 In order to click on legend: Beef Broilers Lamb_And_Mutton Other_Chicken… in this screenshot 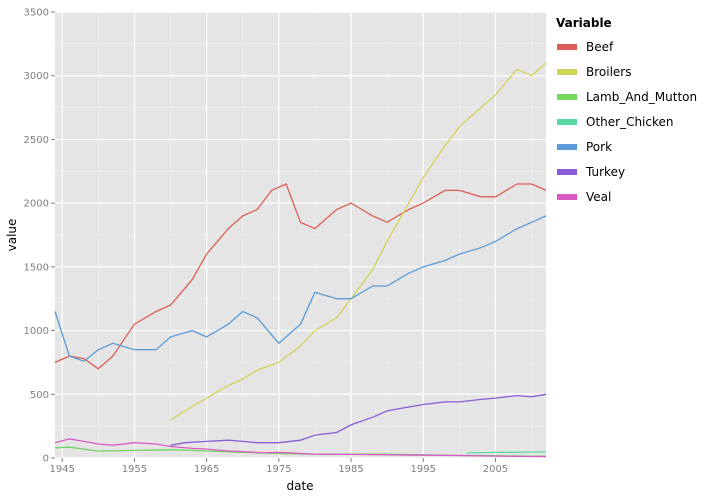, I will do `click(627, 122)`.